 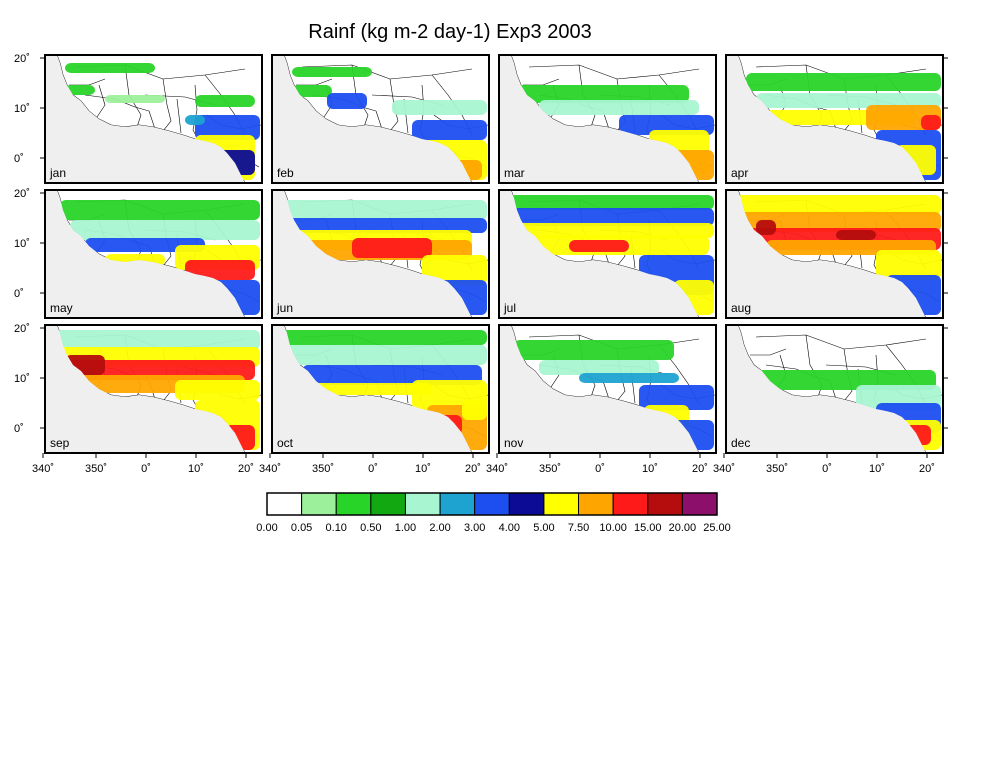 What do you see at coordinates (513, 443) in the screenshot?
I see `month-label-nov: nov` at bounding box center [513, 443].